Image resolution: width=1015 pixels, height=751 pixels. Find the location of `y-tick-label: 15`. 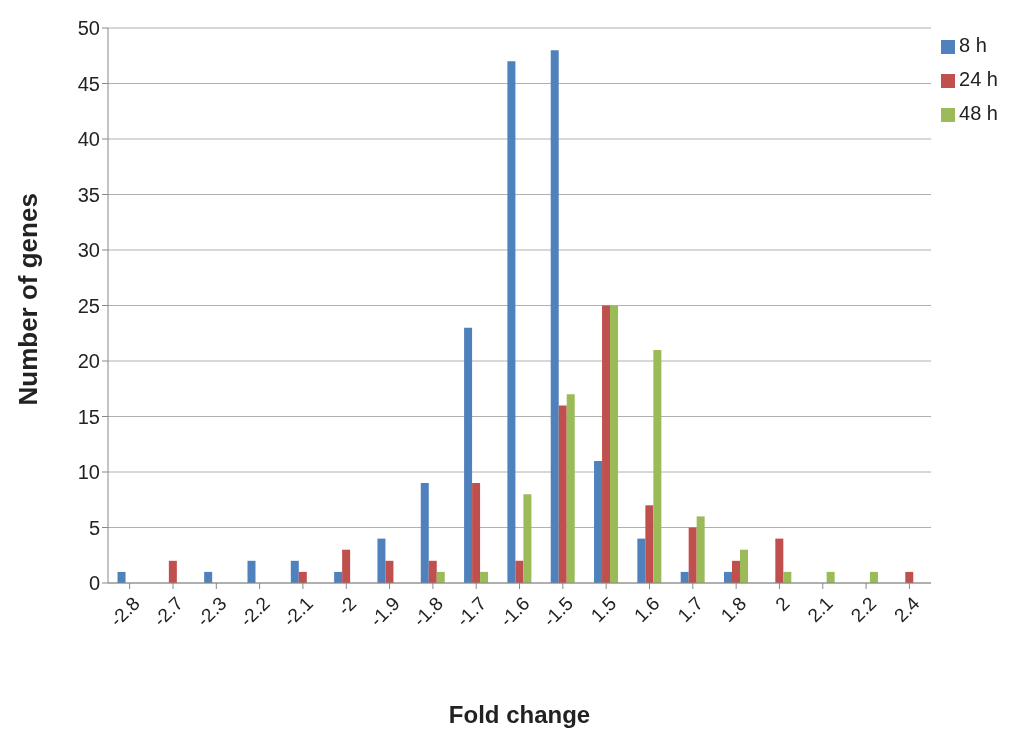

y-tick-label: 15 is located at coordinates (88, 416).